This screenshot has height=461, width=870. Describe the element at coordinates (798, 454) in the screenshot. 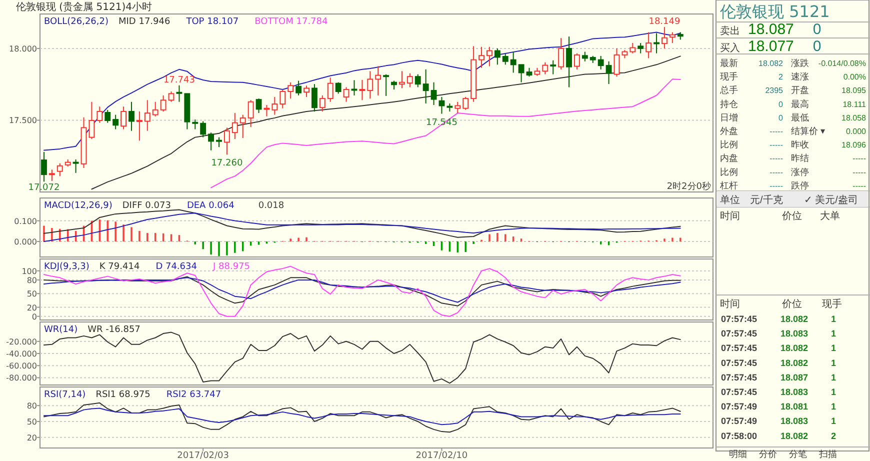

I see `text: 分笔` at that location.